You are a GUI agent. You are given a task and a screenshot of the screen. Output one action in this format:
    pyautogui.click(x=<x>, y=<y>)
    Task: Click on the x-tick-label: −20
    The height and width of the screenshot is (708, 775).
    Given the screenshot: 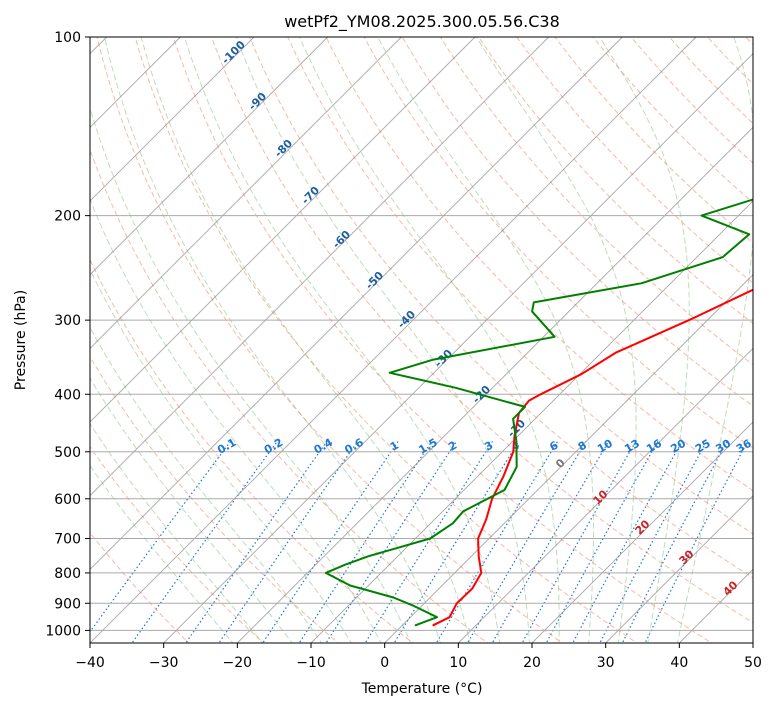 What is the action you would take?
    pyautogui.click(x=238, y=663)
    